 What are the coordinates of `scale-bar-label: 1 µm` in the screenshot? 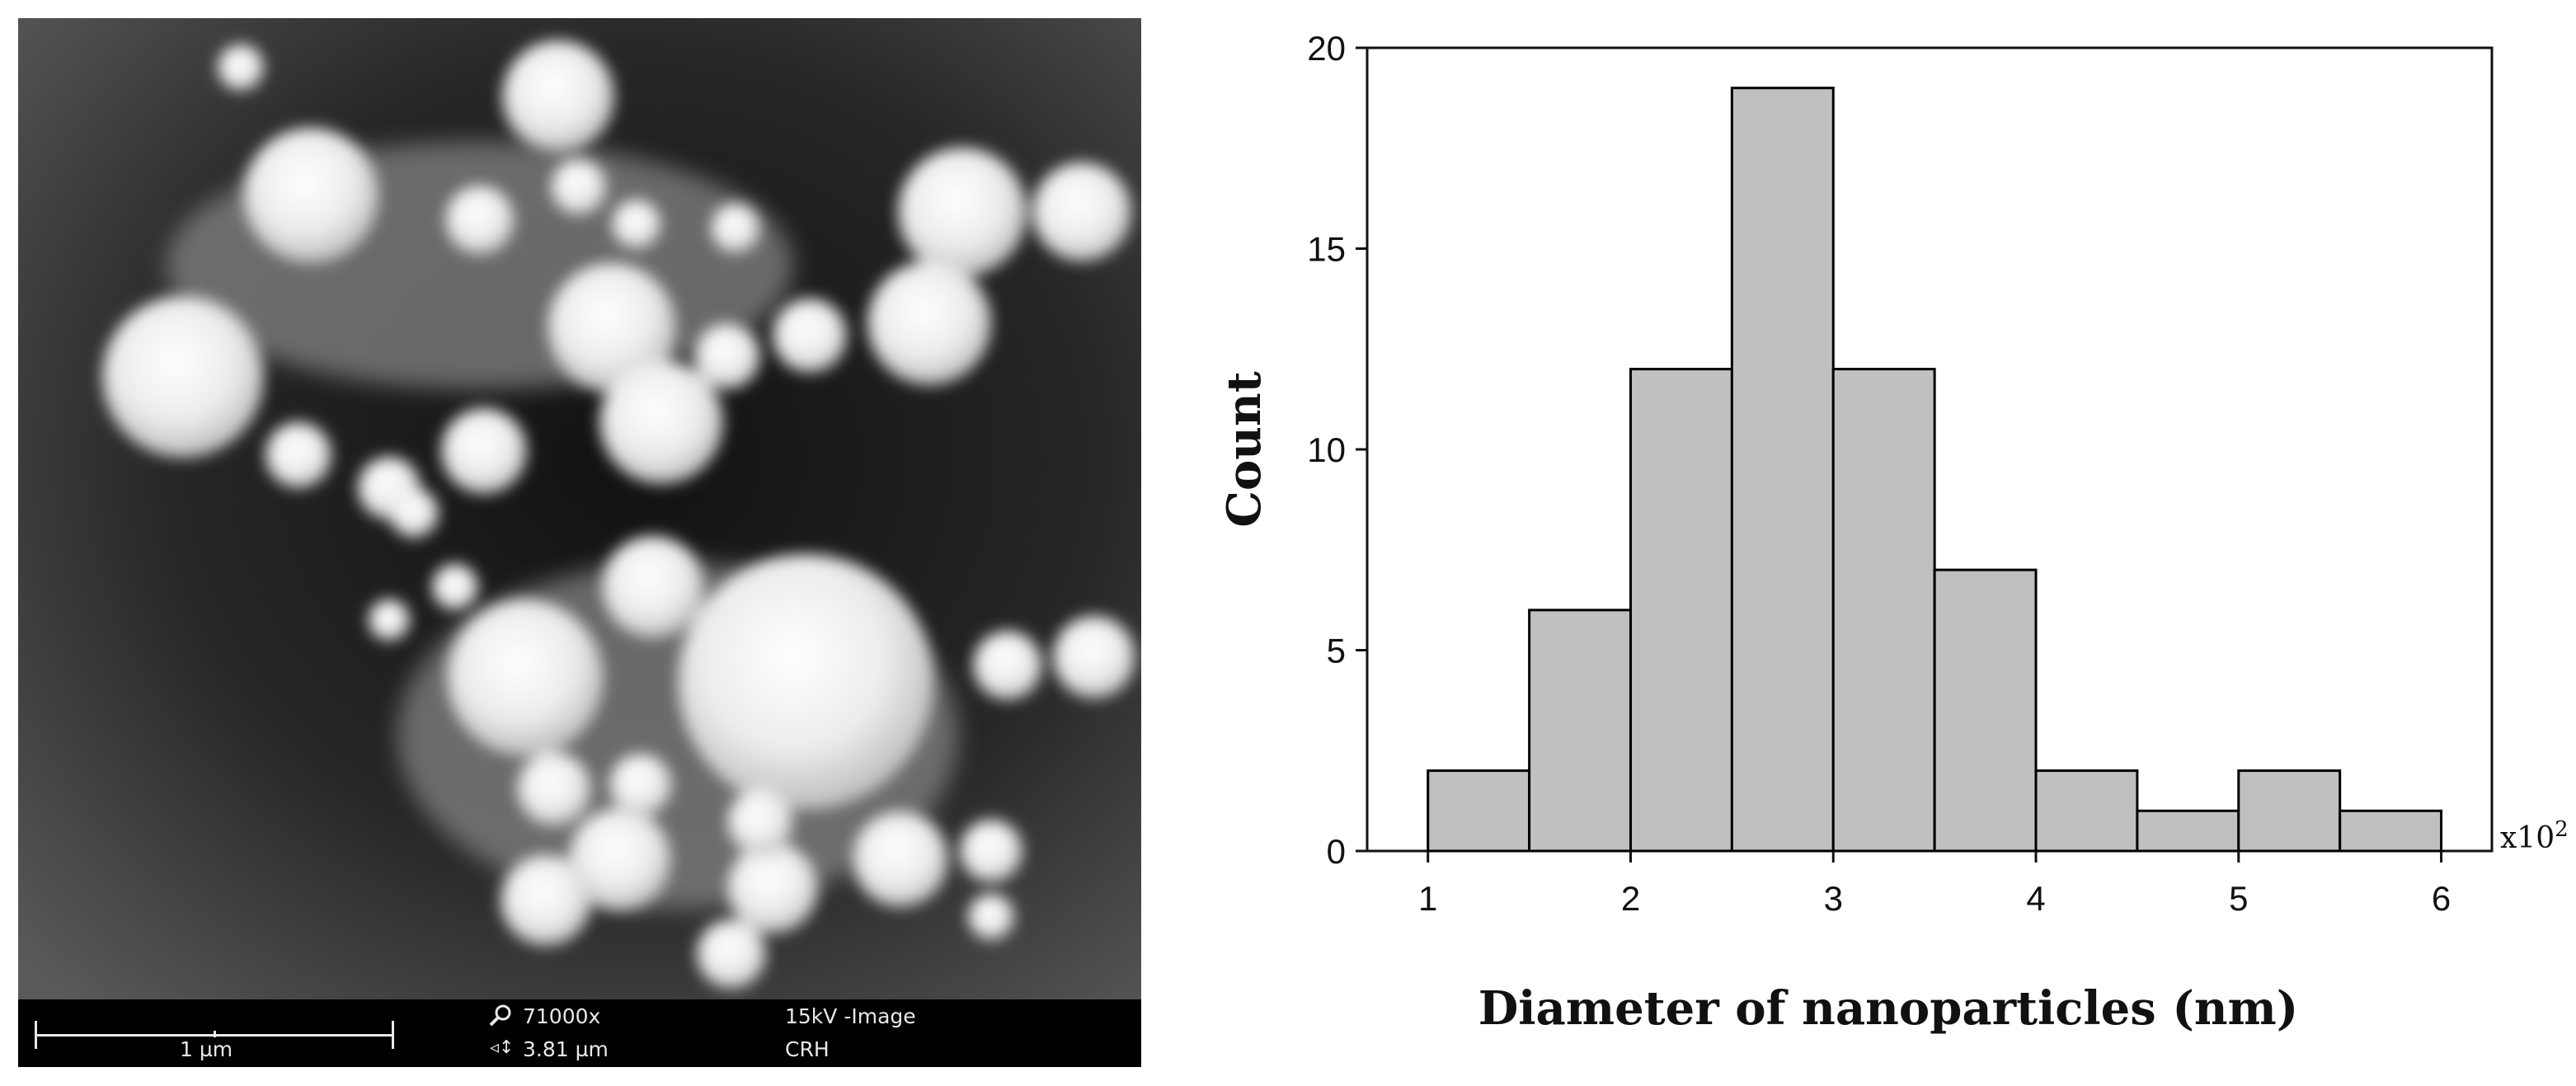 It's located at (206, 1049).